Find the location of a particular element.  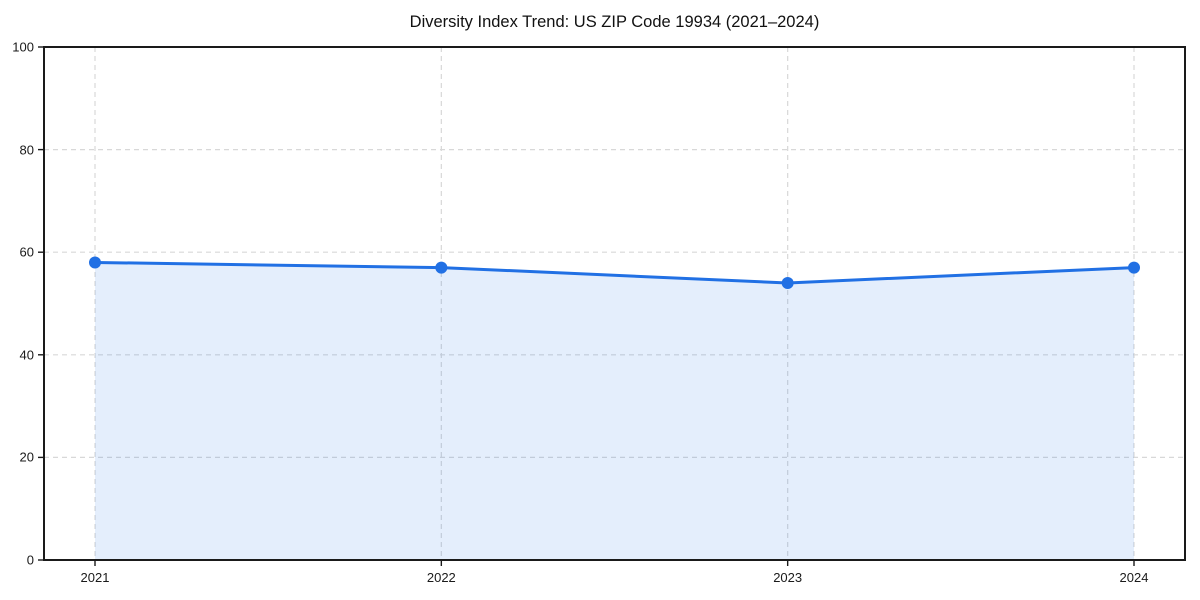

trend-line is located at coordinates (614, 272).